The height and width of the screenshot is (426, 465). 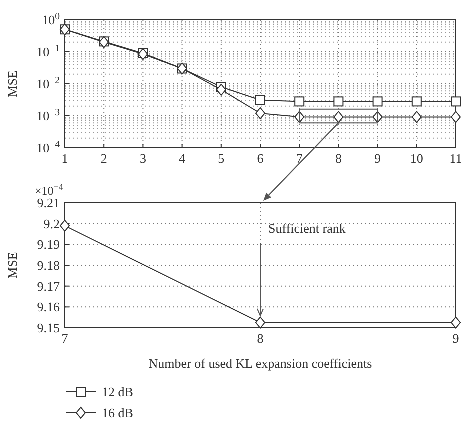 What do you see at coordinates (48, 244) in the screenshot?
I see `y-tick-label: 9.19` at bounding box center [48, 244].